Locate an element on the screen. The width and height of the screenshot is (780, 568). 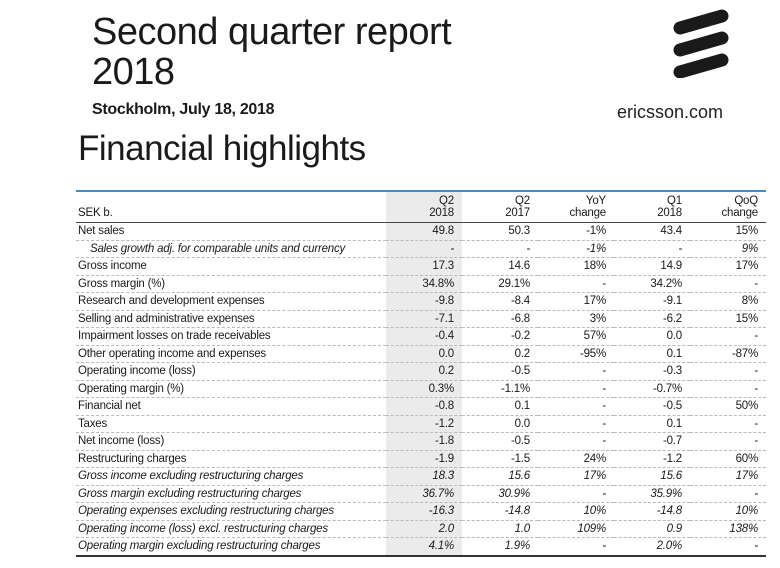
cell-value: -1.1% is located at coordinates (500, 389).